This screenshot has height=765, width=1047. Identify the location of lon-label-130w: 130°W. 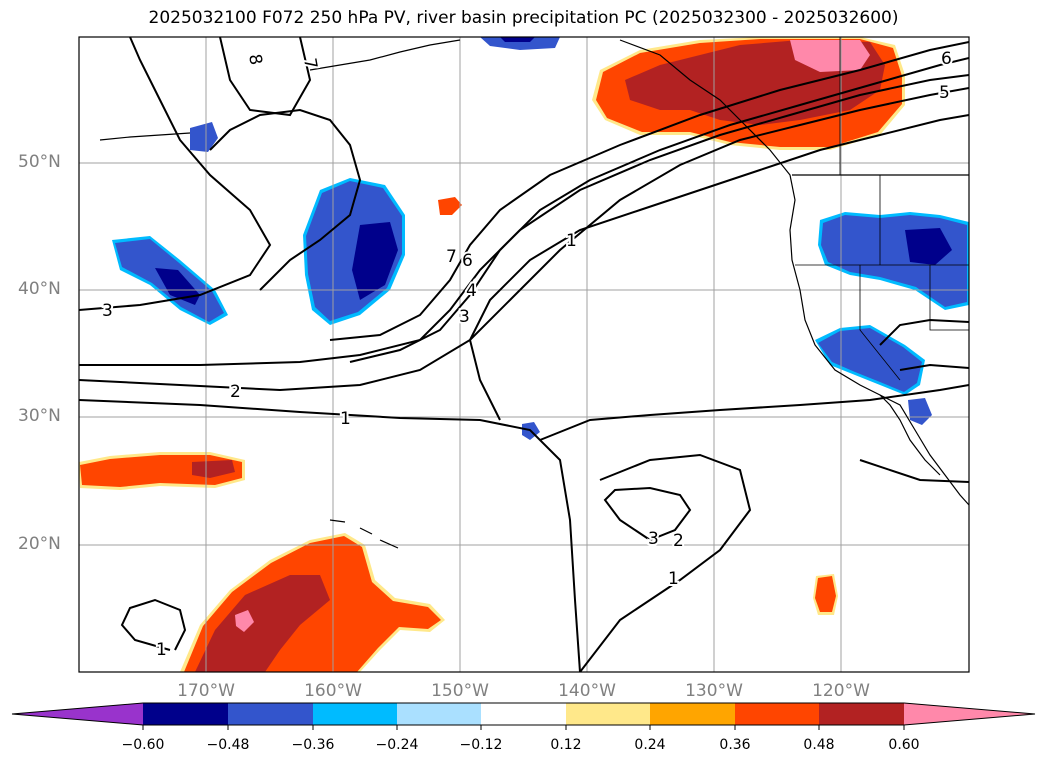
(714, 691).